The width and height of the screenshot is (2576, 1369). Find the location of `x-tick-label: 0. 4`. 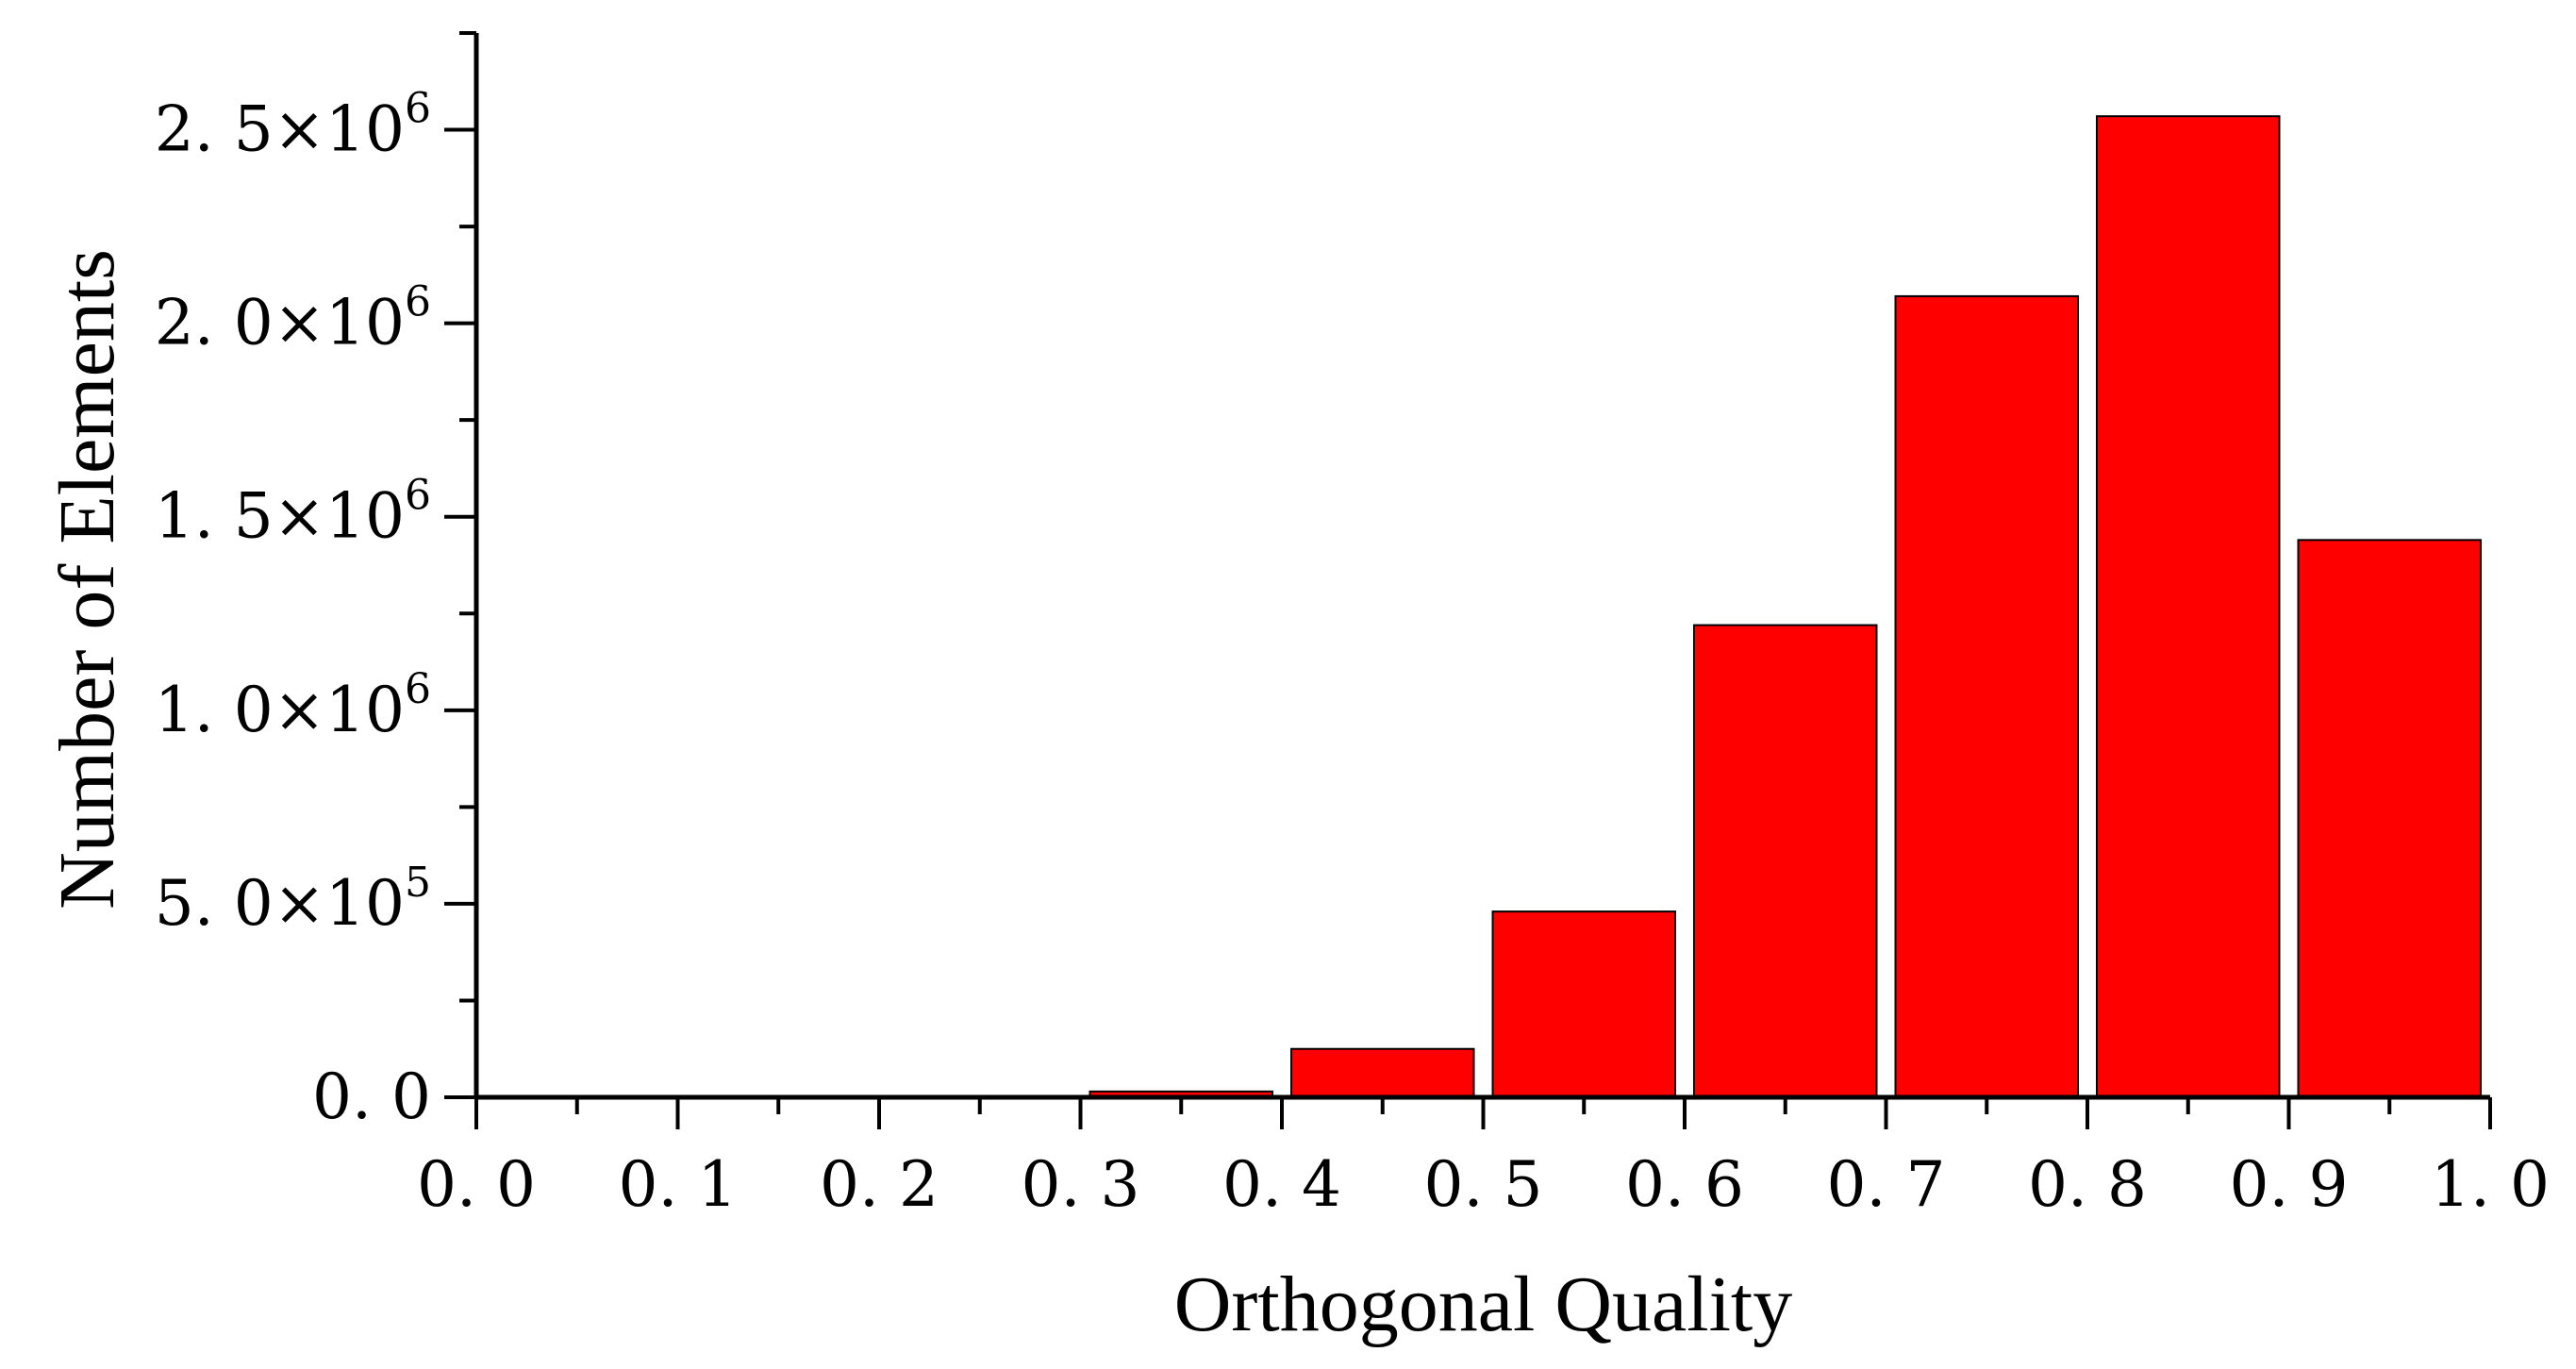

x-tick-label: 0. 4 is located at coordinates (1281, 1184).